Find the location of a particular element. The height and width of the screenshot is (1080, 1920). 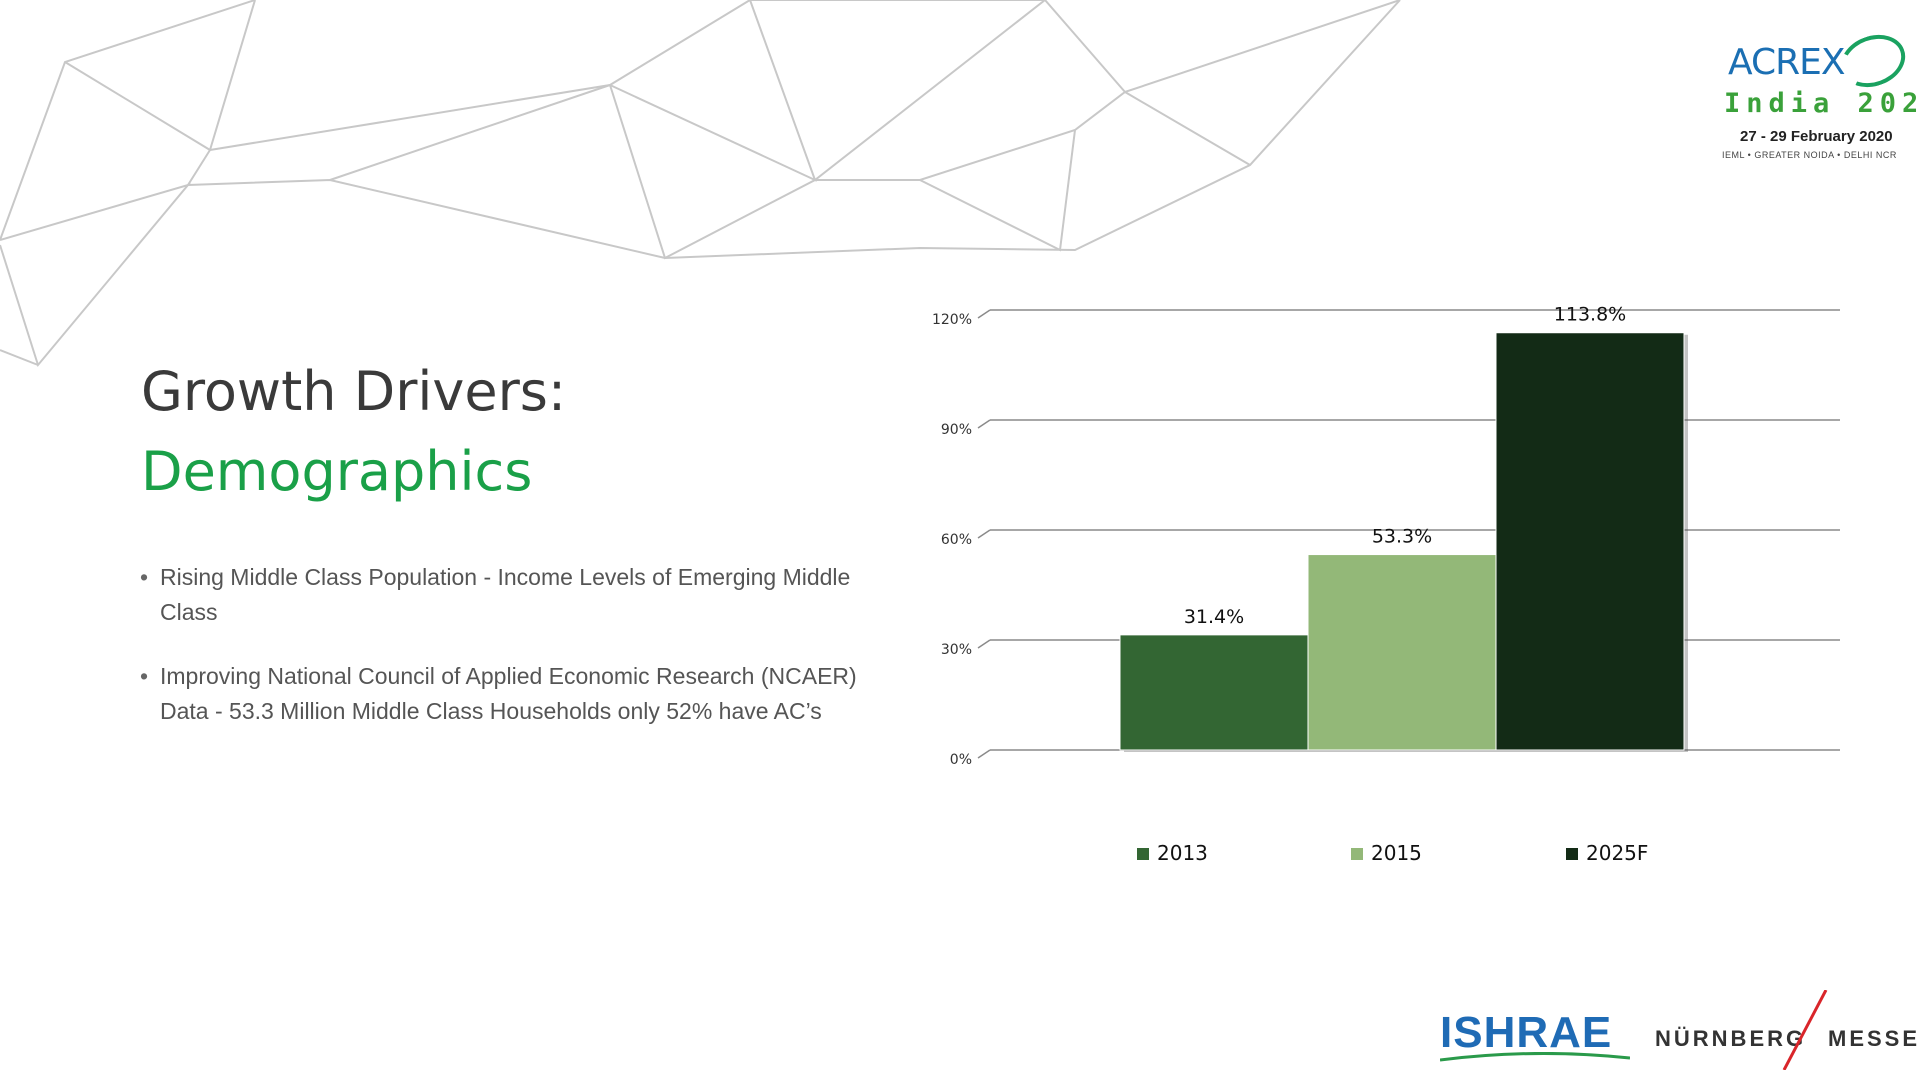

legend-label: 2025F is located at coordinates (1617, 853).